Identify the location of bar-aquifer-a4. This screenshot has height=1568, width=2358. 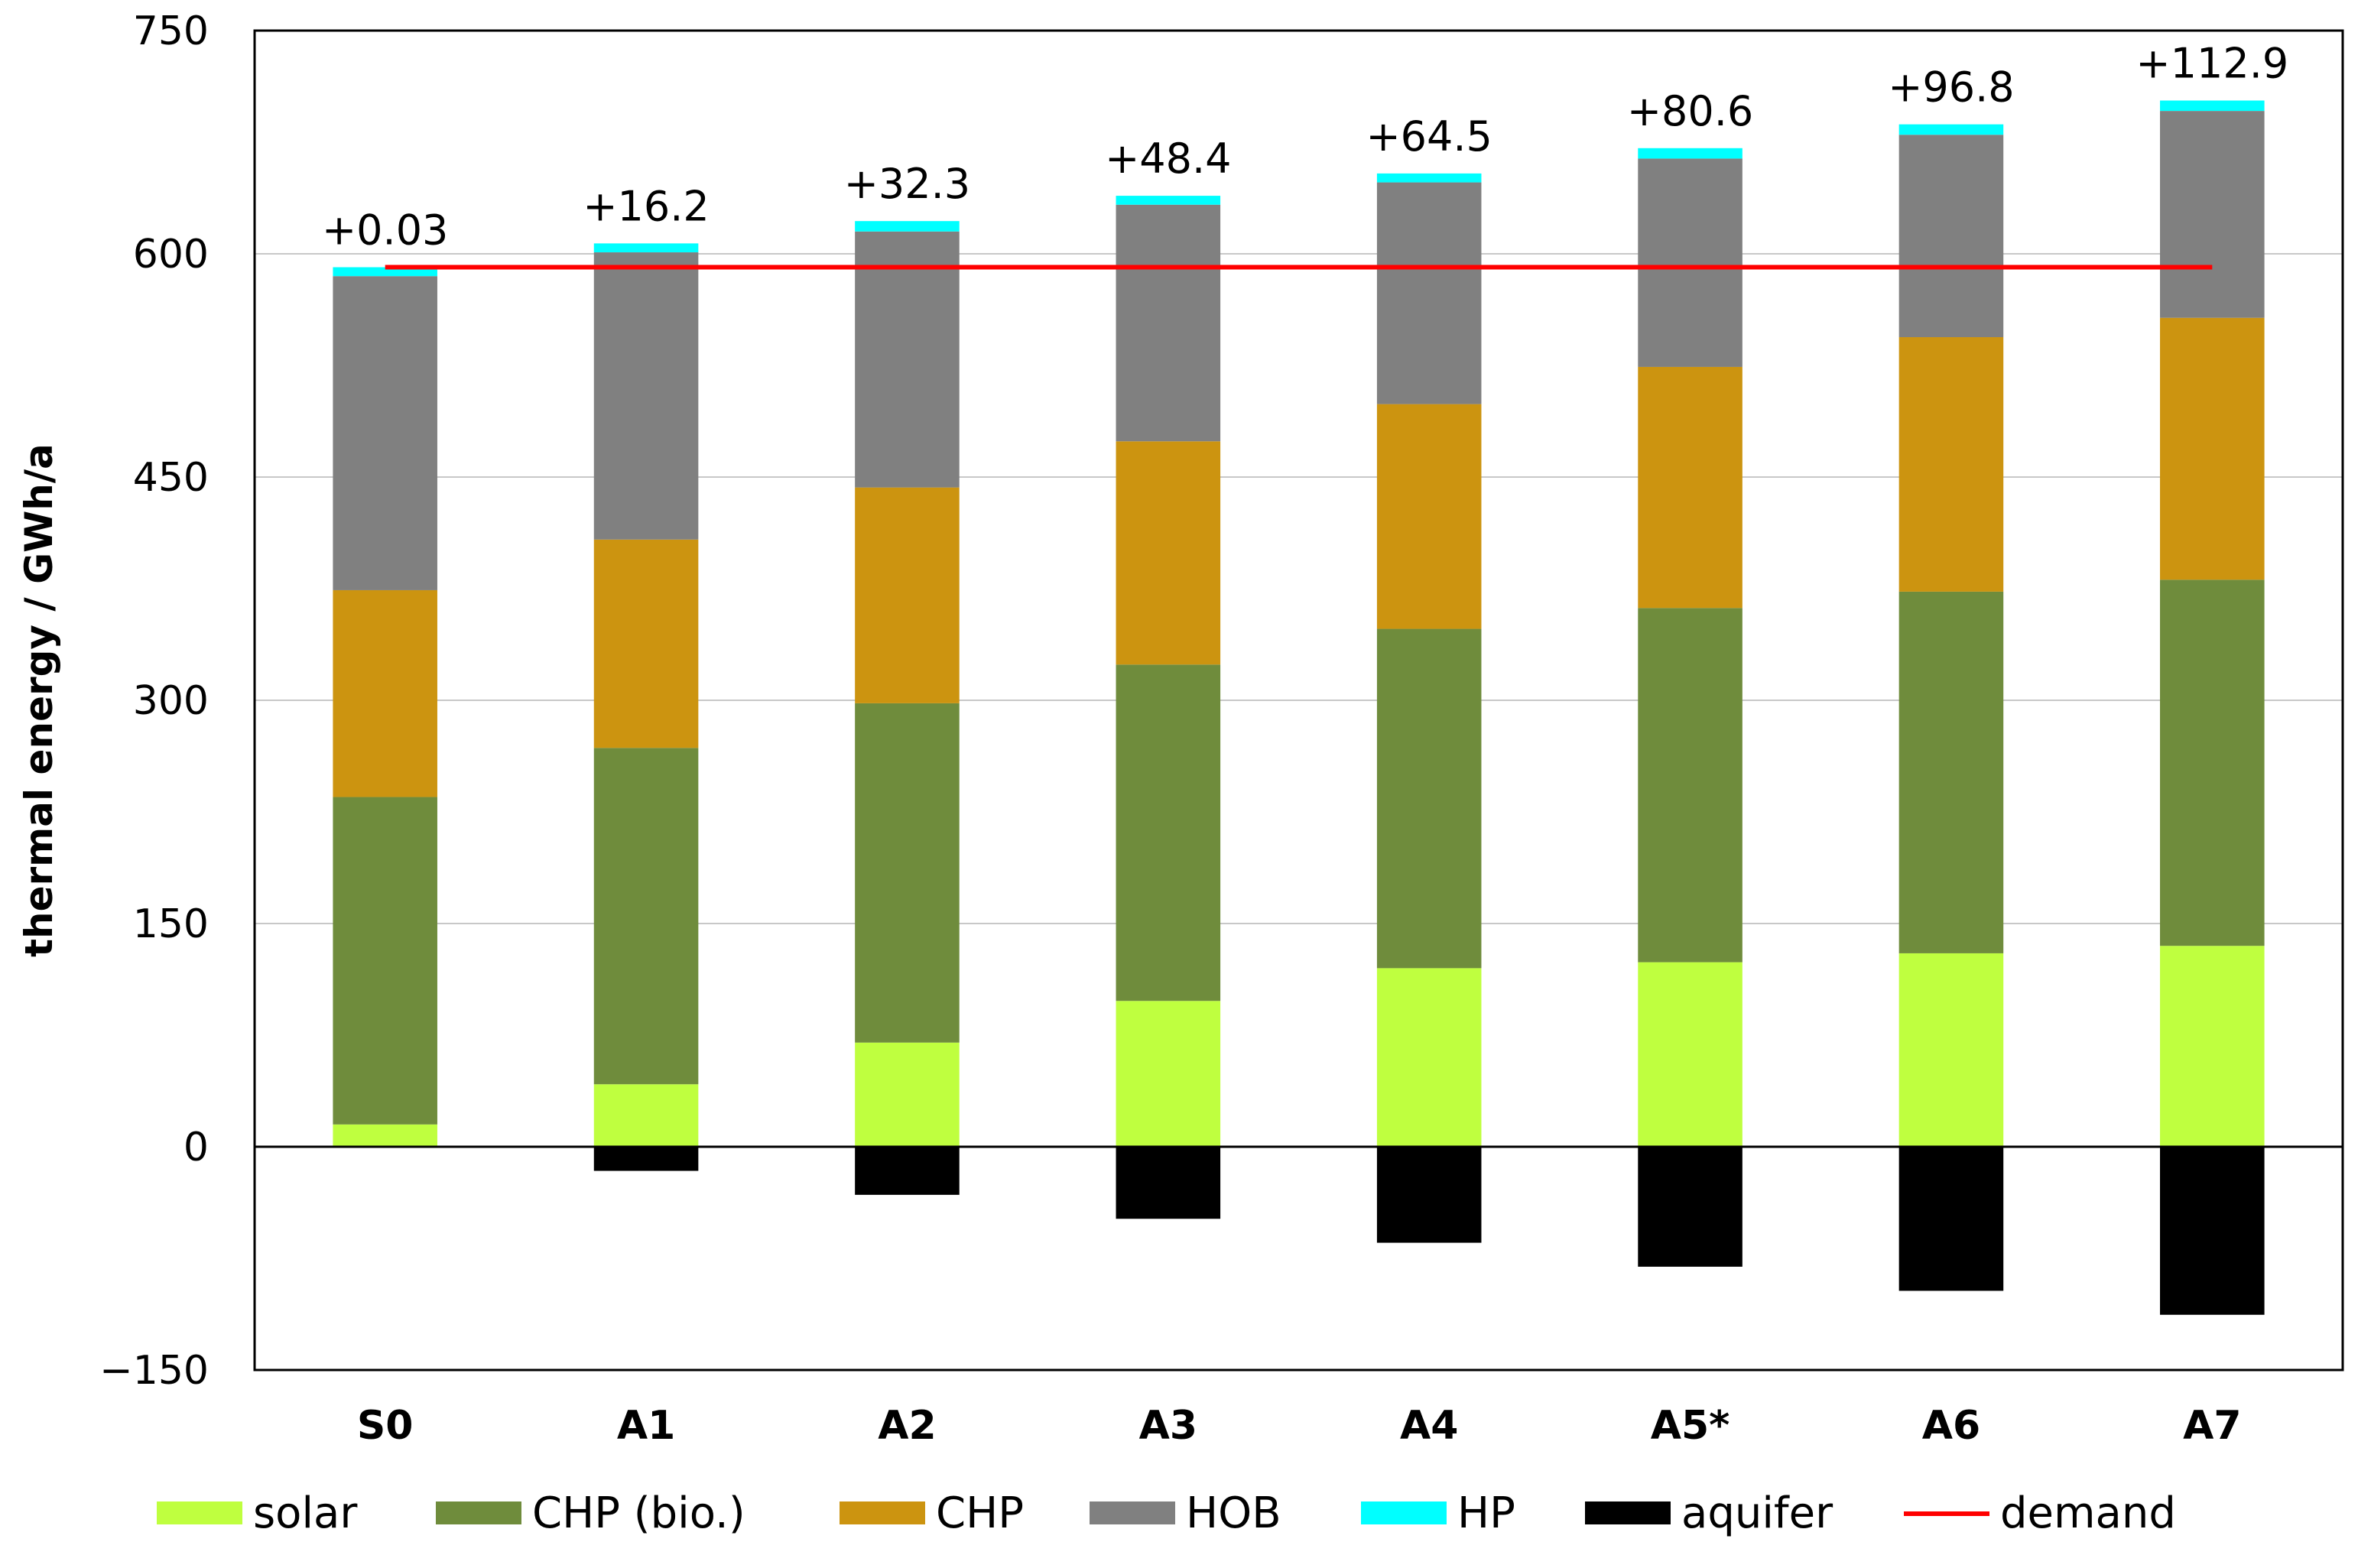
(1429, 1195).